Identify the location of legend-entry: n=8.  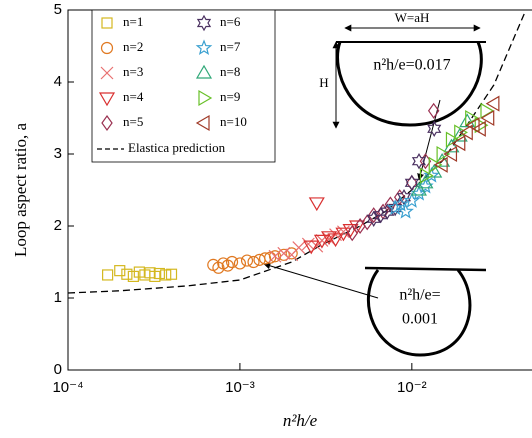
(217, 71).